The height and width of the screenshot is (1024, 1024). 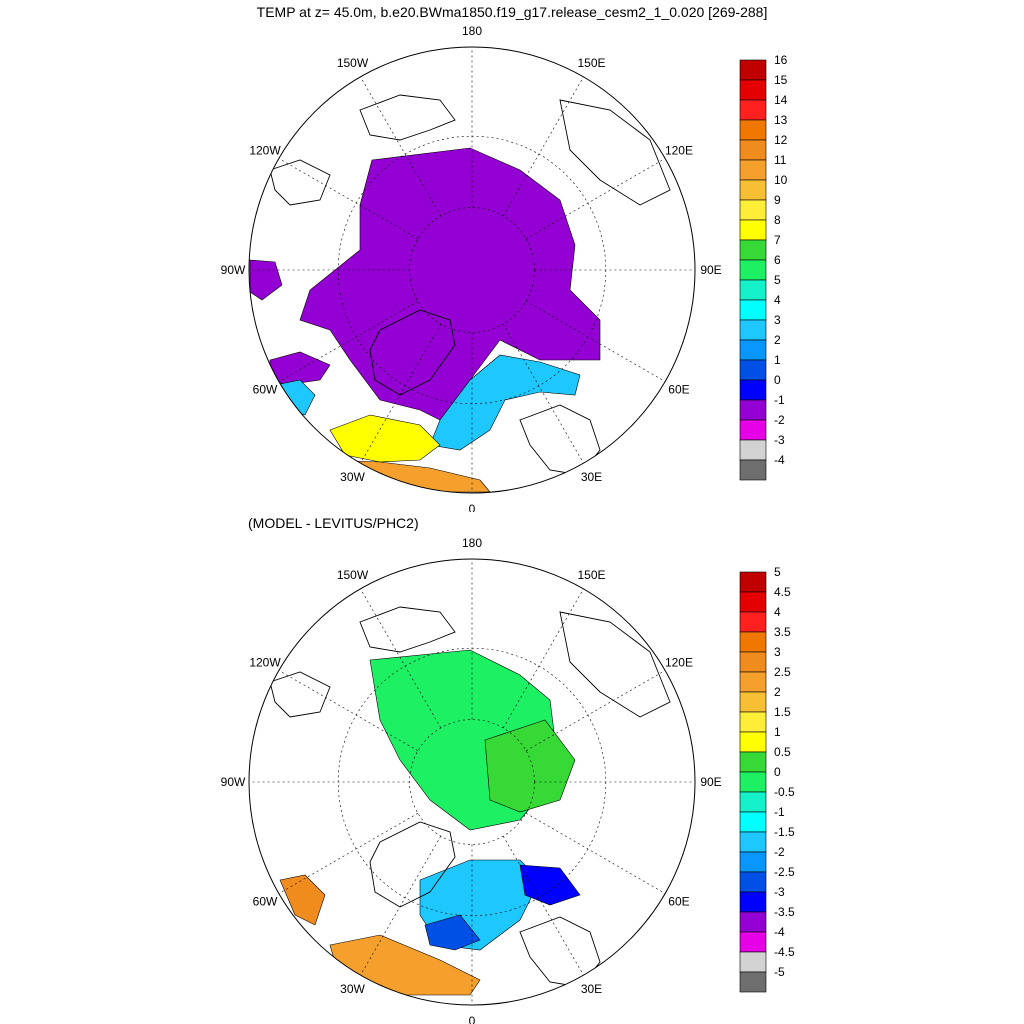 I want to click on region-labrador-sea, so click(x=302, y=900).